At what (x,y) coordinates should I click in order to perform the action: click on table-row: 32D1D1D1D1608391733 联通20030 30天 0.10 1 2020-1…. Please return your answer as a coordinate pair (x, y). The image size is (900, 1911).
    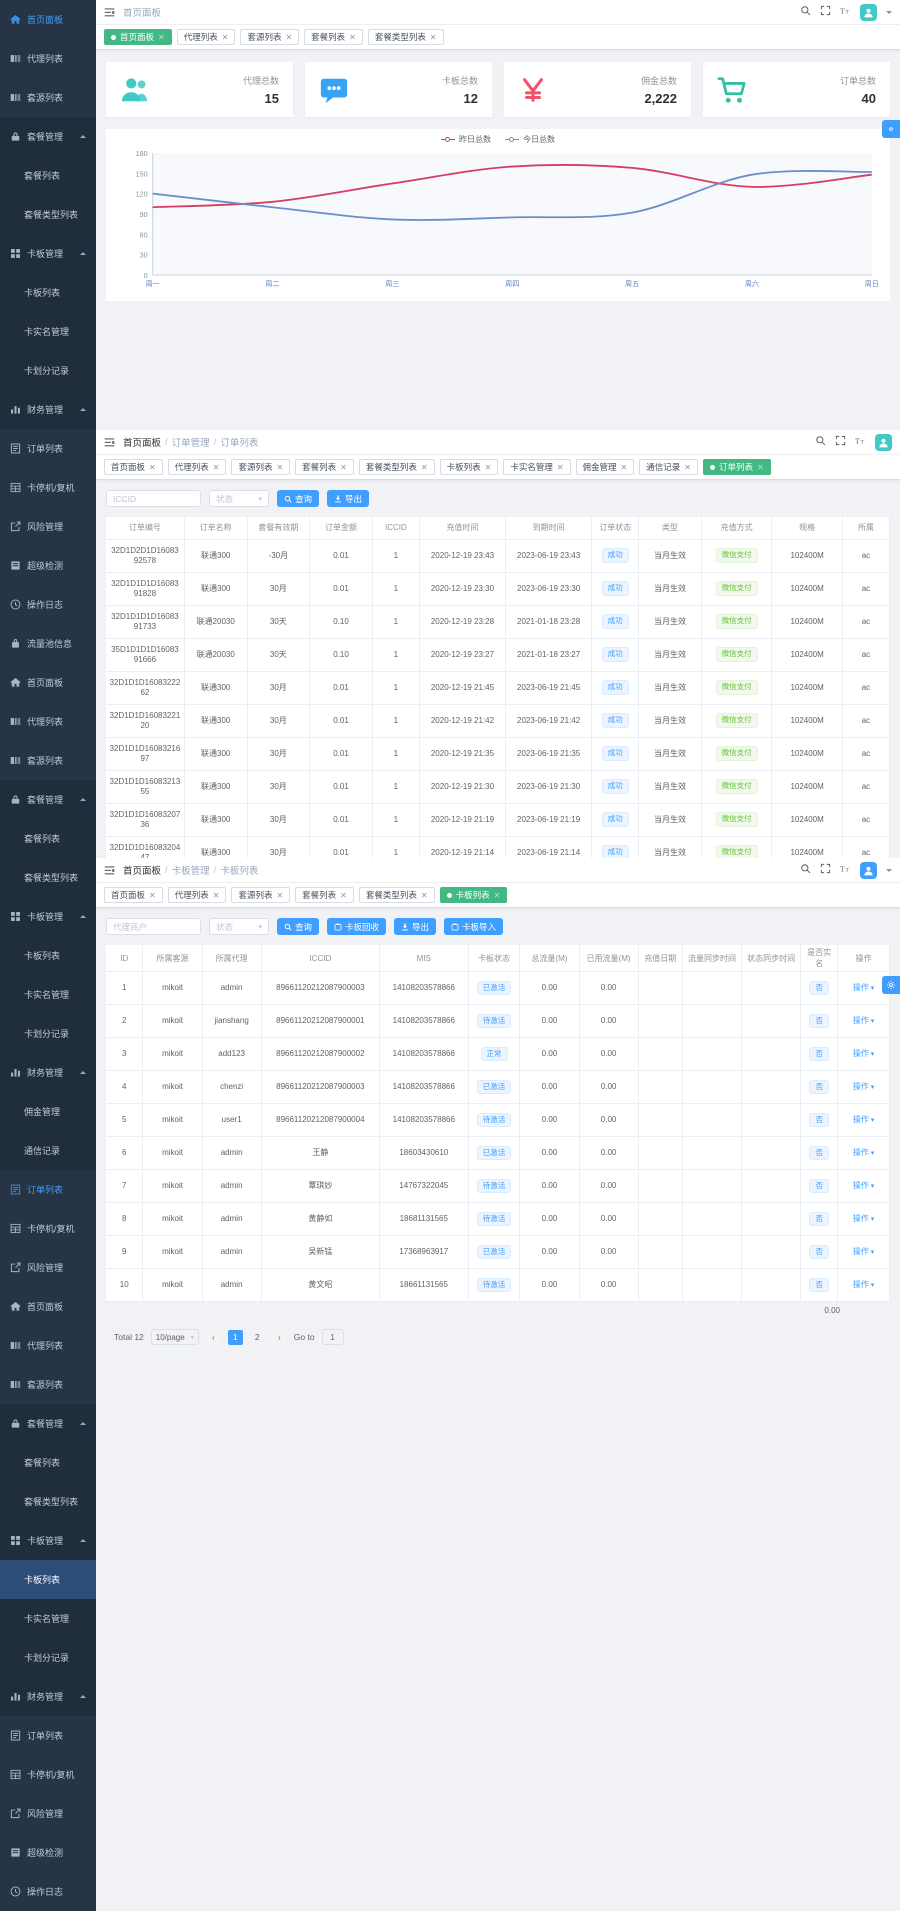
    Looking at the image, I should click on (498, 622).